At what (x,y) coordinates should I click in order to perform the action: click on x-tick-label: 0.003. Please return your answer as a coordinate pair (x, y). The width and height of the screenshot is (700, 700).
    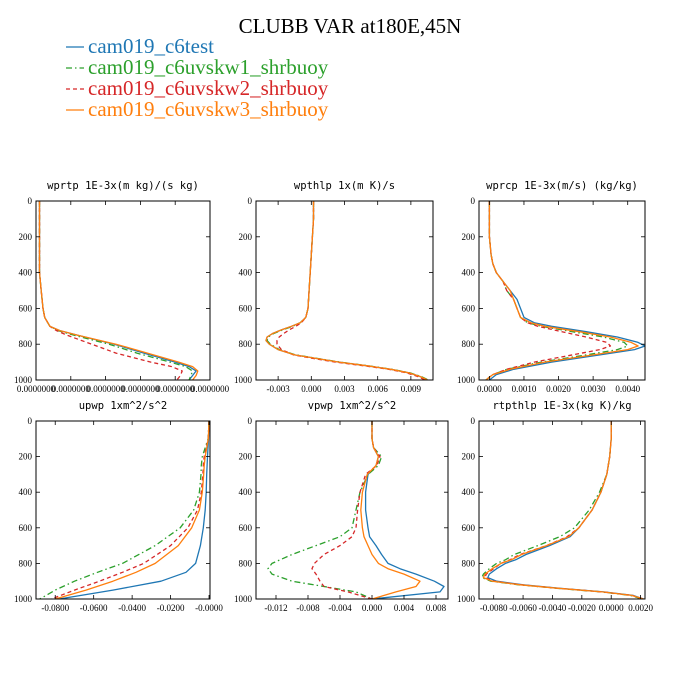
    Looking at the image, I should click on (344, 389).